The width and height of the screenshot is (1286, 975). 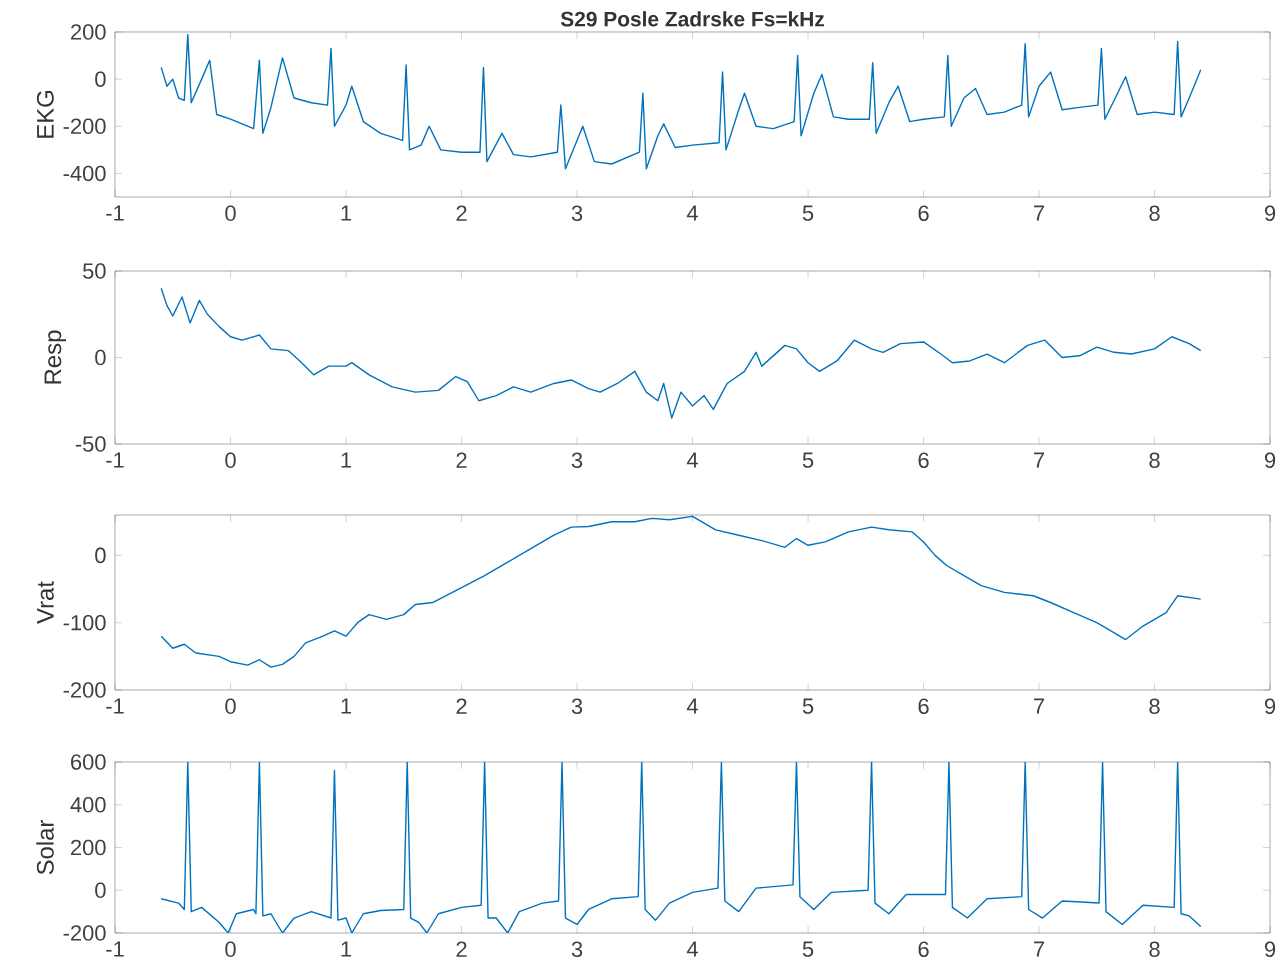 What do you see at coordinates (45, 602) in the screenshot?
I see `y-axis-title: Vrat` at bounding box center [45, 602].